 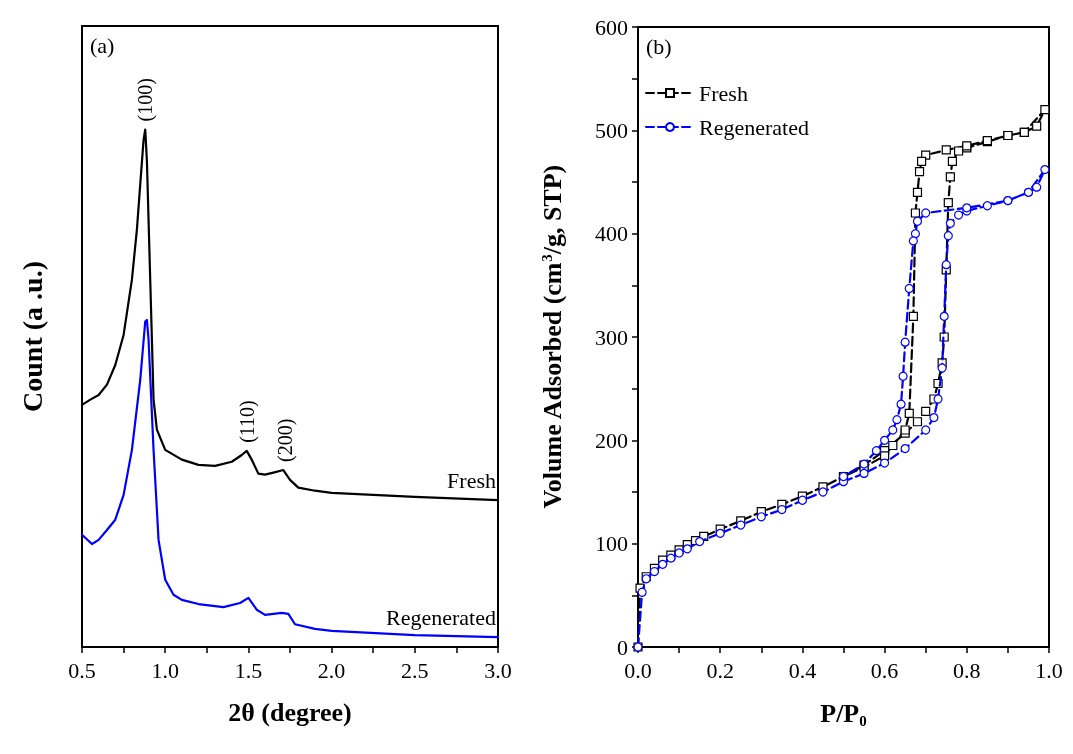 I want to click on series-label: Regenerated, so click(x=441, y=617).